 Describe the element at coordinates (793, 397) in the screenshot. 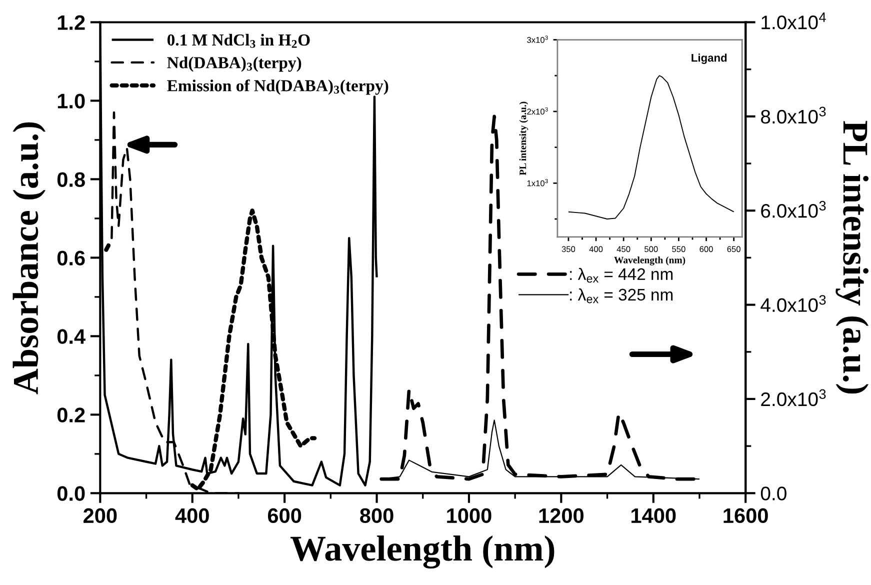

I see `y2-tick-label: 2.0x10$^{3}$` at that location.